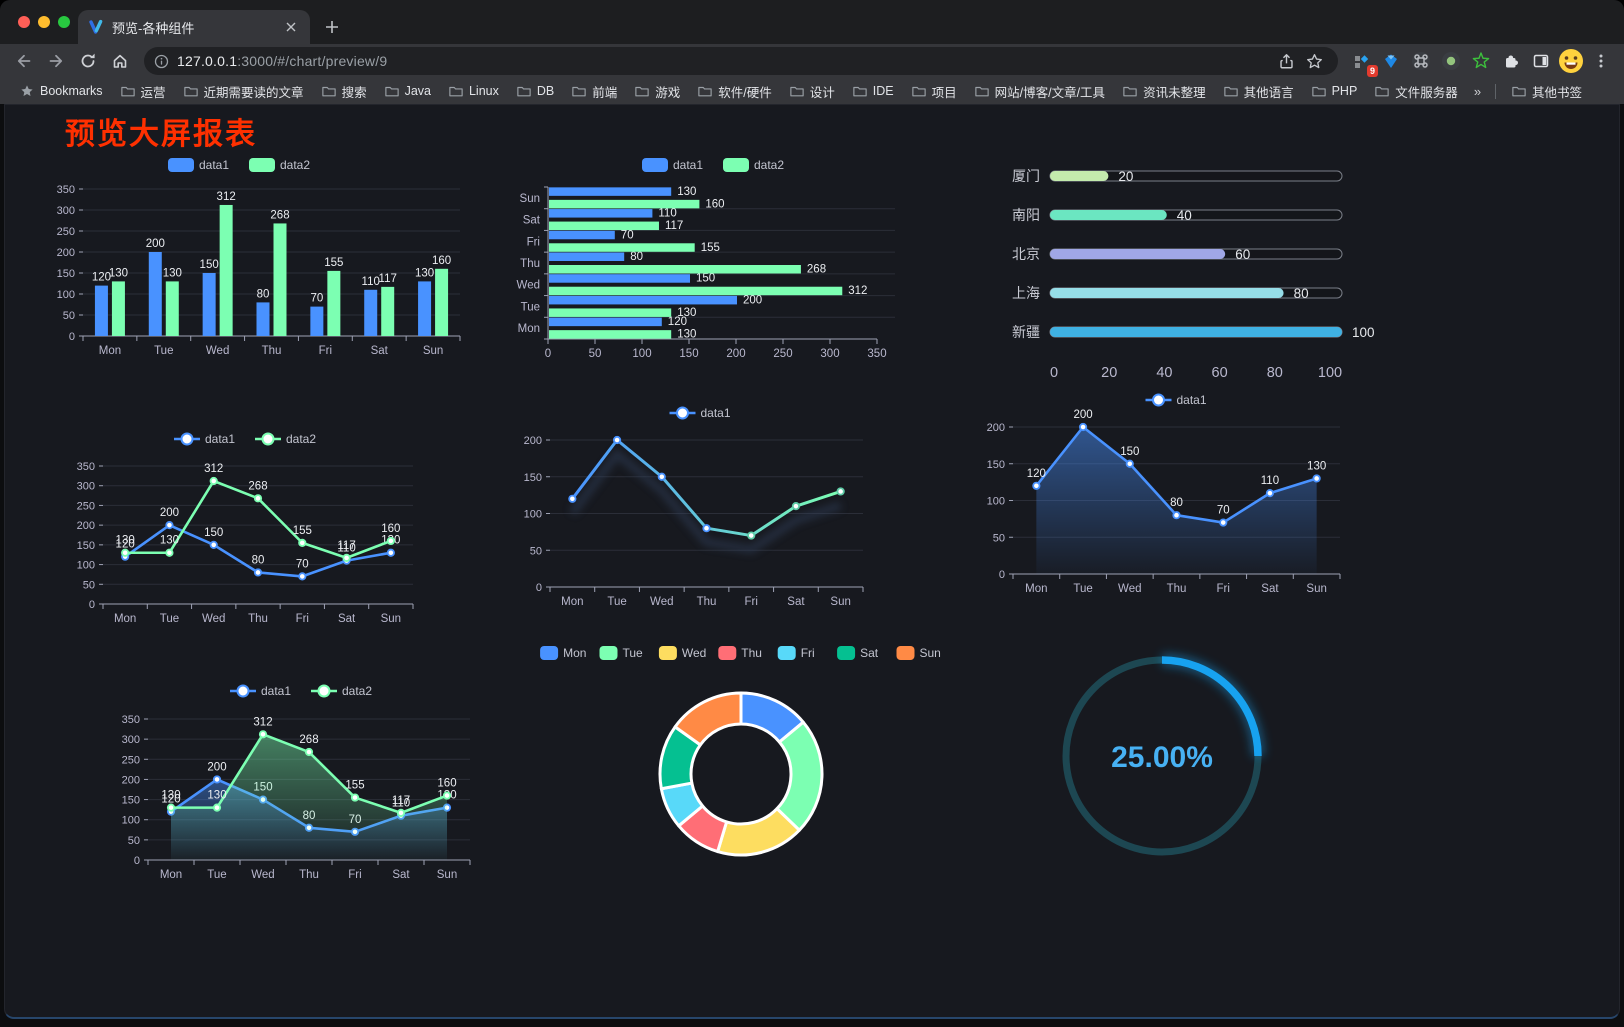 This screenshot has height=1027, width=1624. I want to click on browser-menu-icon, so click(1601, 61).